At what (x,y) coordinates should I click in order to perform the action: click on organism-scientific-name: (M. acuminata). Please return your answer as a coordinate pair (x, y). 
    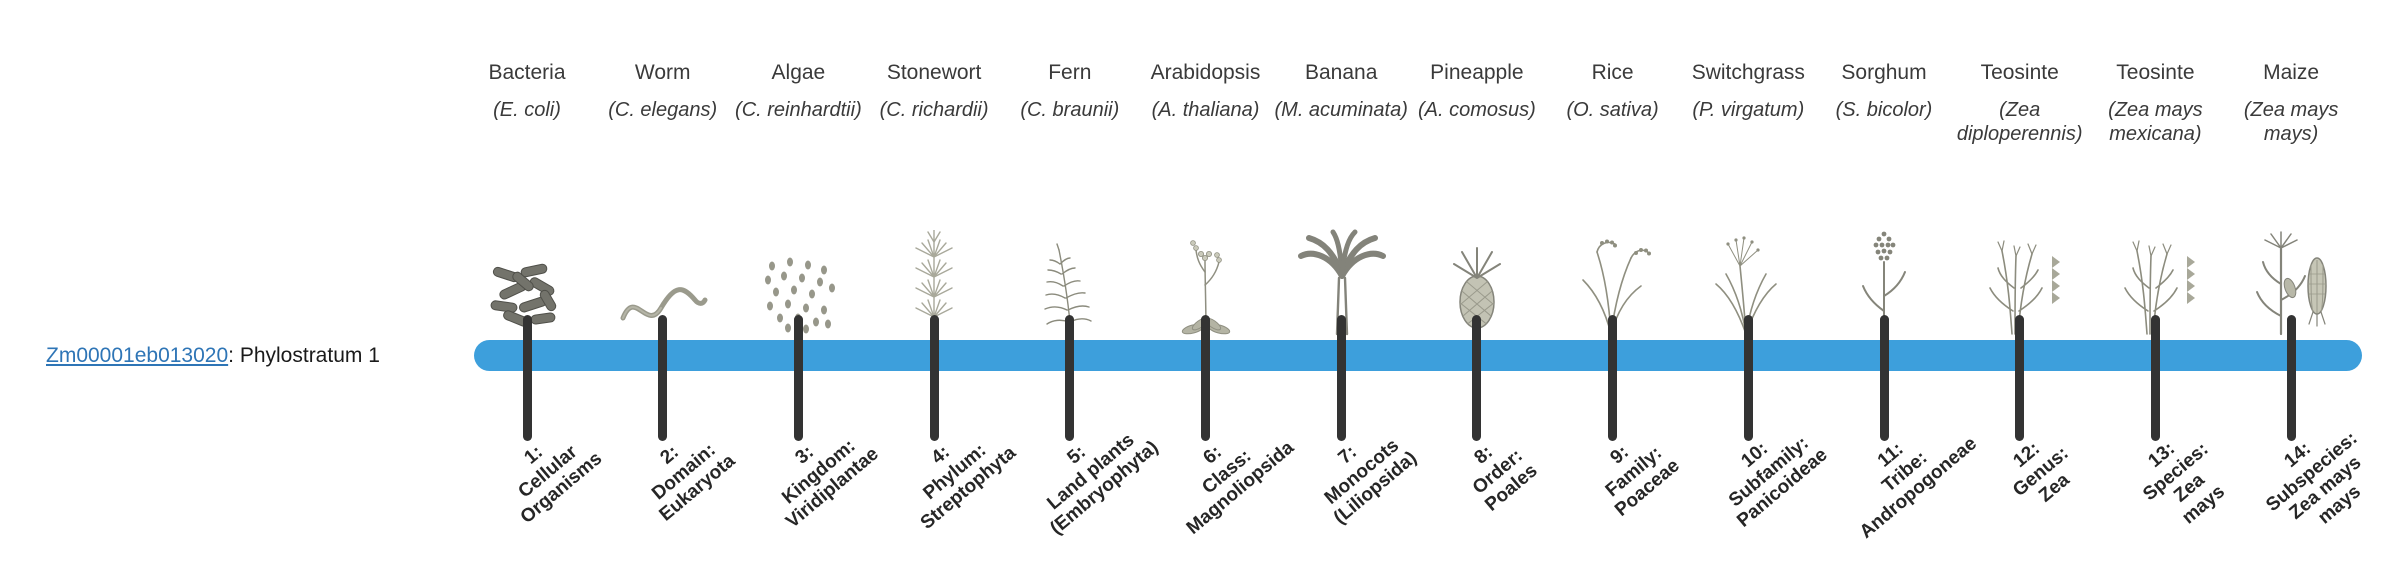
    Looking at the image, I should click on (1341, 110).